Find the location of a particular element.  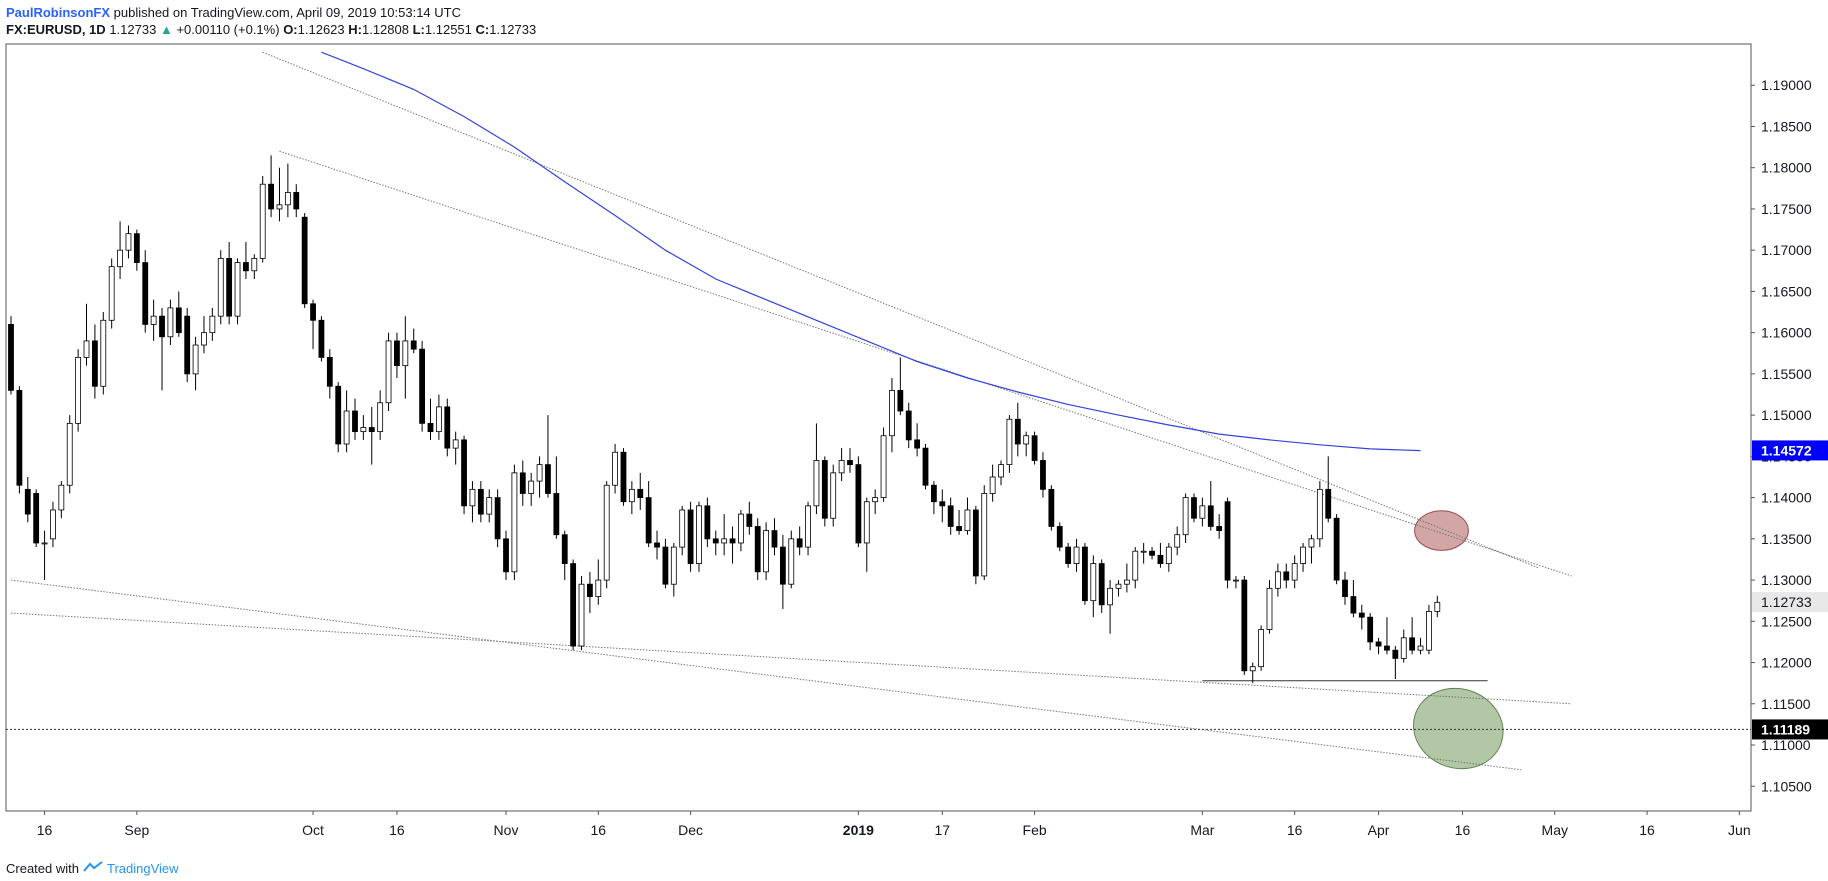

low-value: 1.12551 is located at coordinates (448, 29).